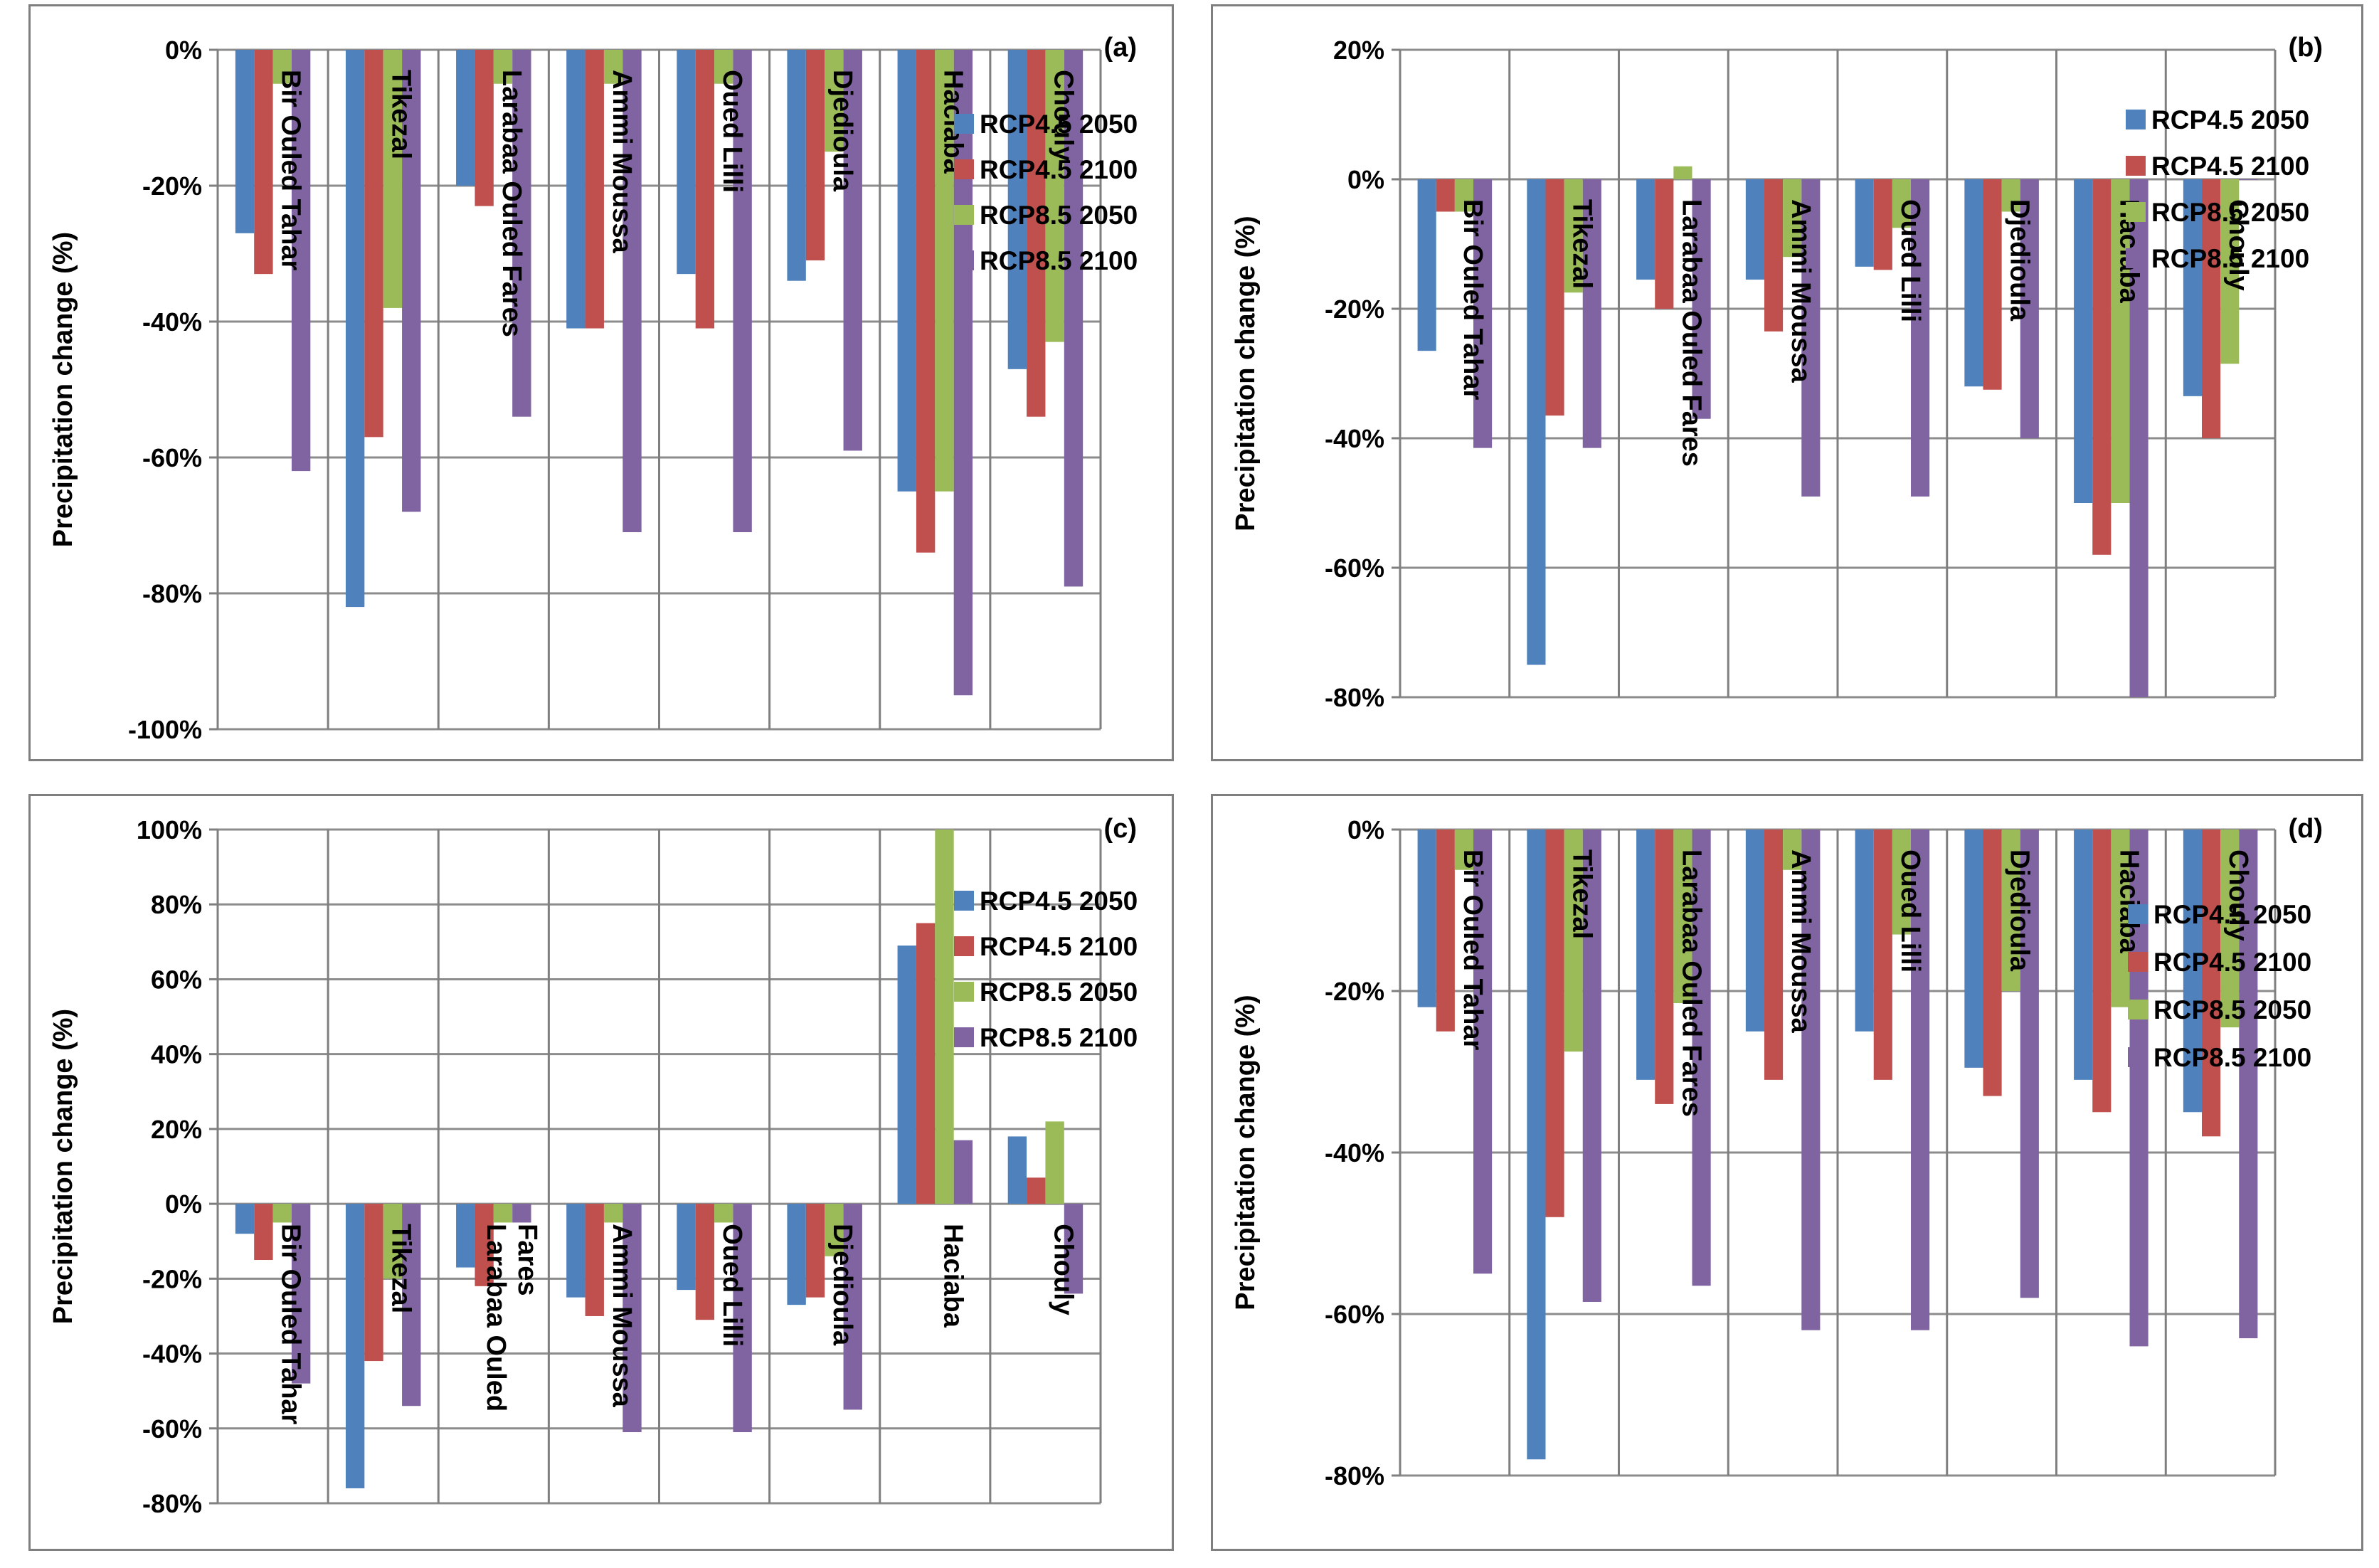 The image size is (2379, 1568). What do you see at coordinates (527, 1260) in the screenshot?
I see `category-label: Fares` at bounding box center [527, 1260].